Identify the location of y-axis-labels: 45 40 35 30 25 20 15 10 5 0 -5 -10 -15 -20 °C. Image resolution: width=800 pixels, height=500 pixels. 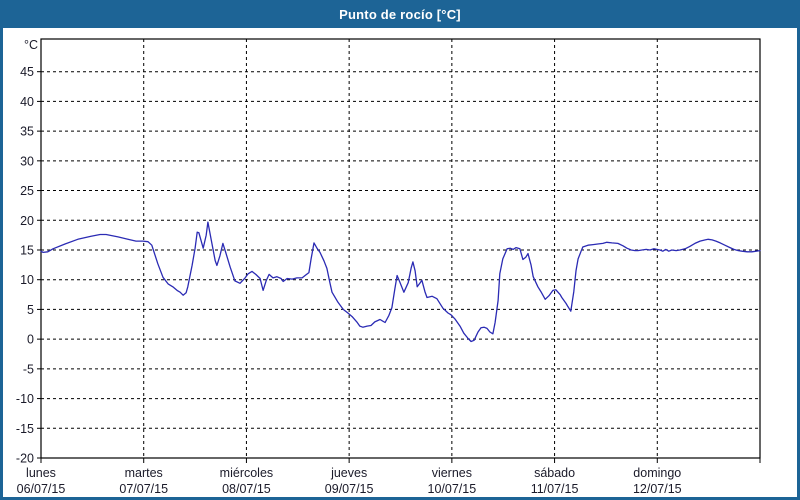
(27, 252).